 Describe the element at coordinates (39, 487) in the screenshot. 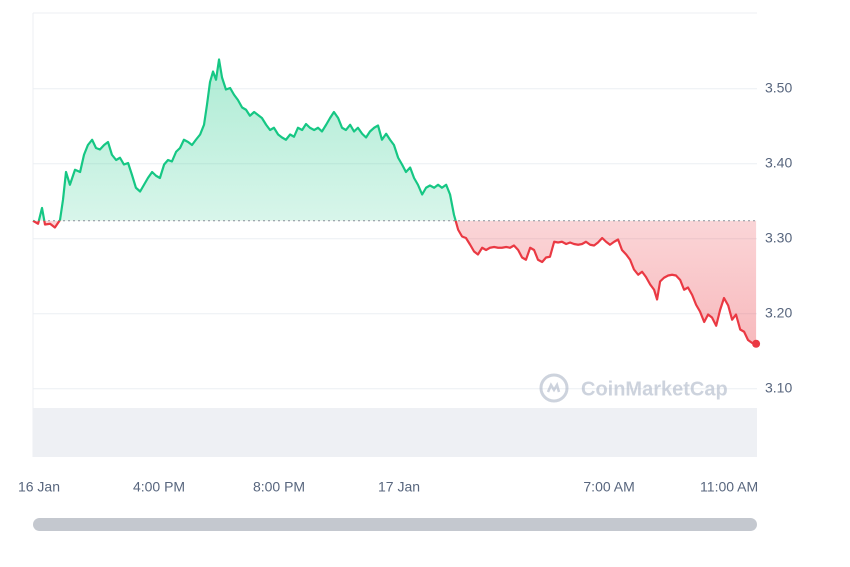

I see `x-tick-label: 16 Jan` at that location.